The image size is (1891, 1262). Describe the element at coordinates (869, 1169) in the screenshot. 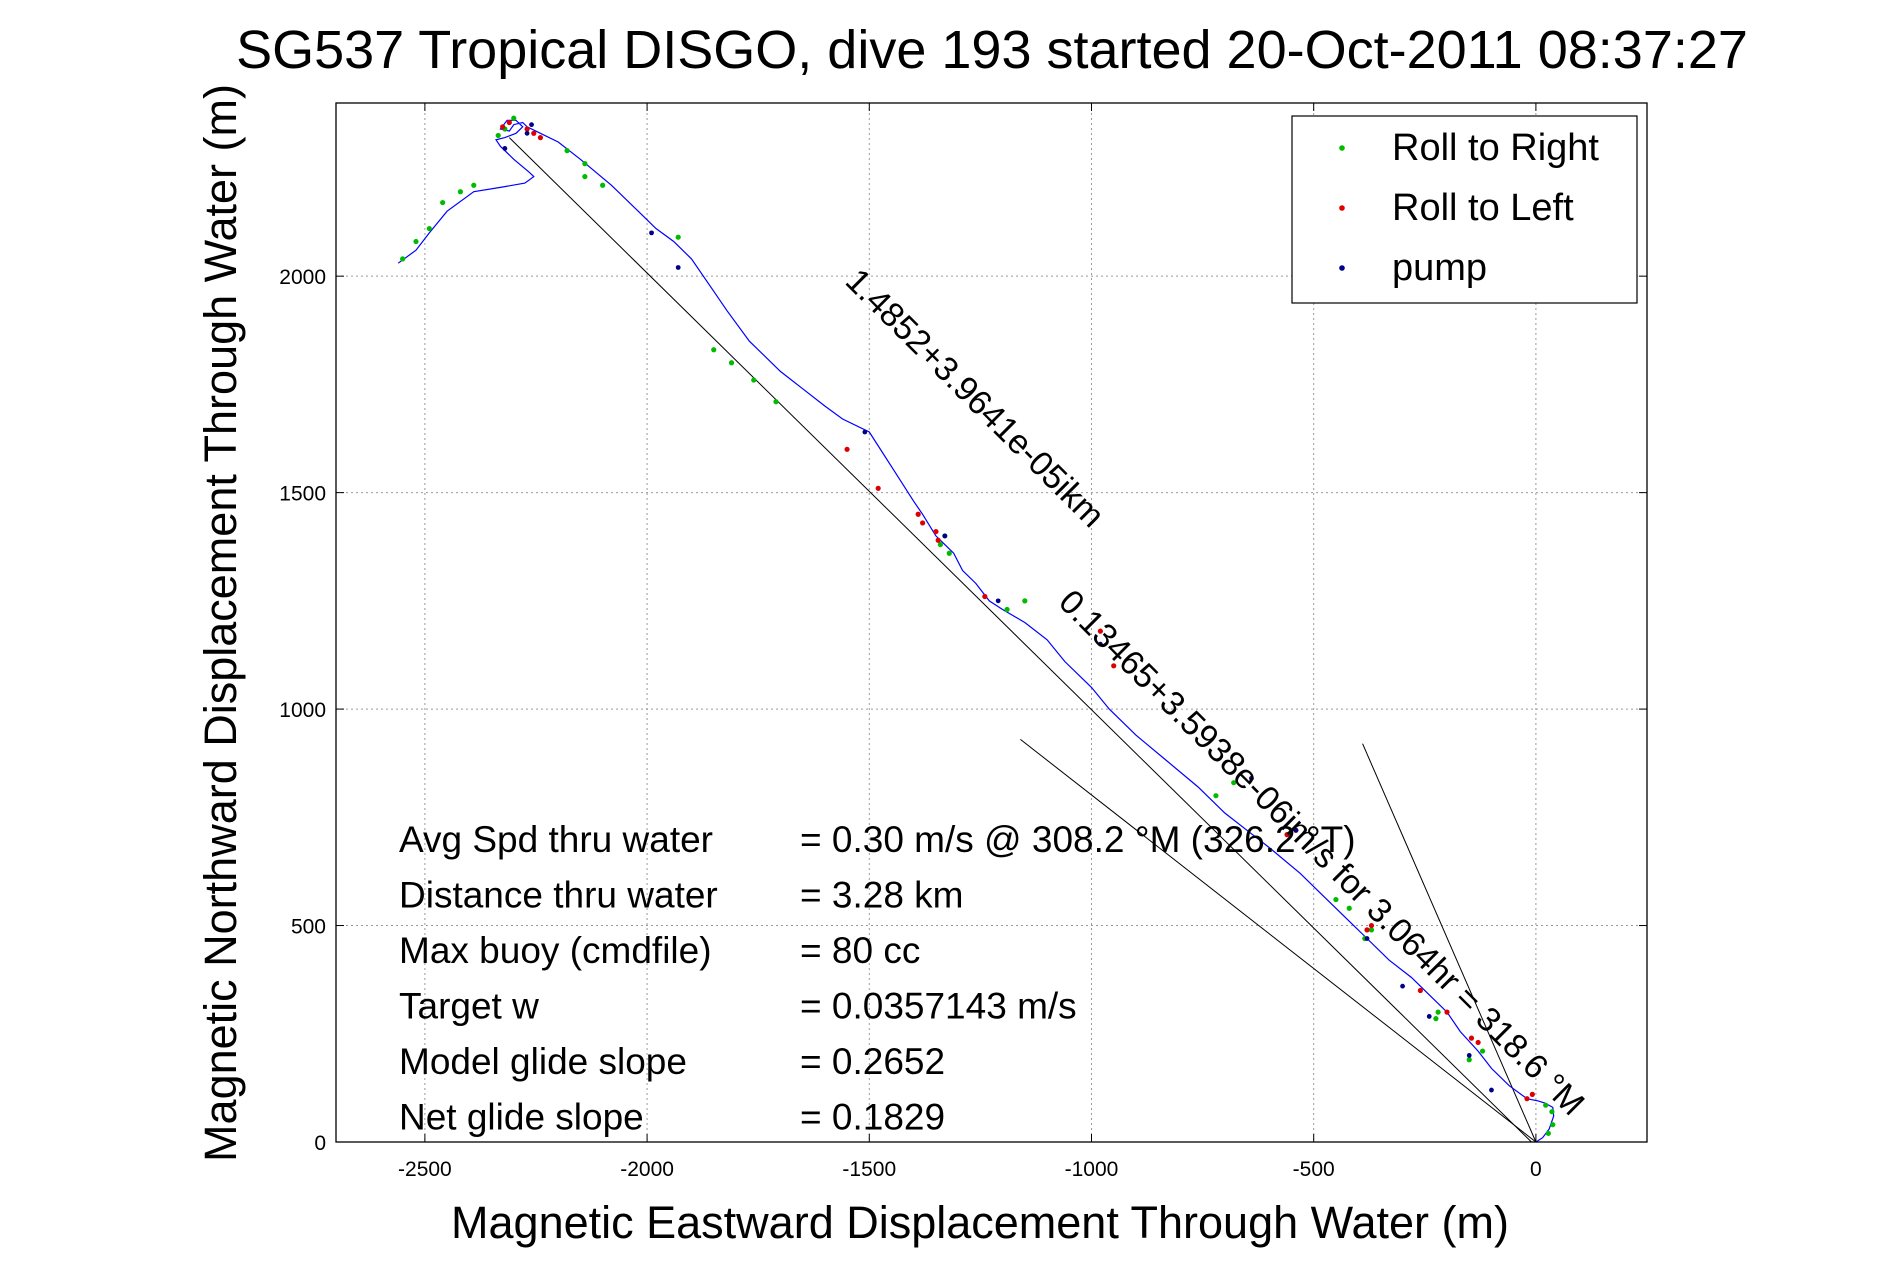

I see `x-tick-label: -1500` at that location.